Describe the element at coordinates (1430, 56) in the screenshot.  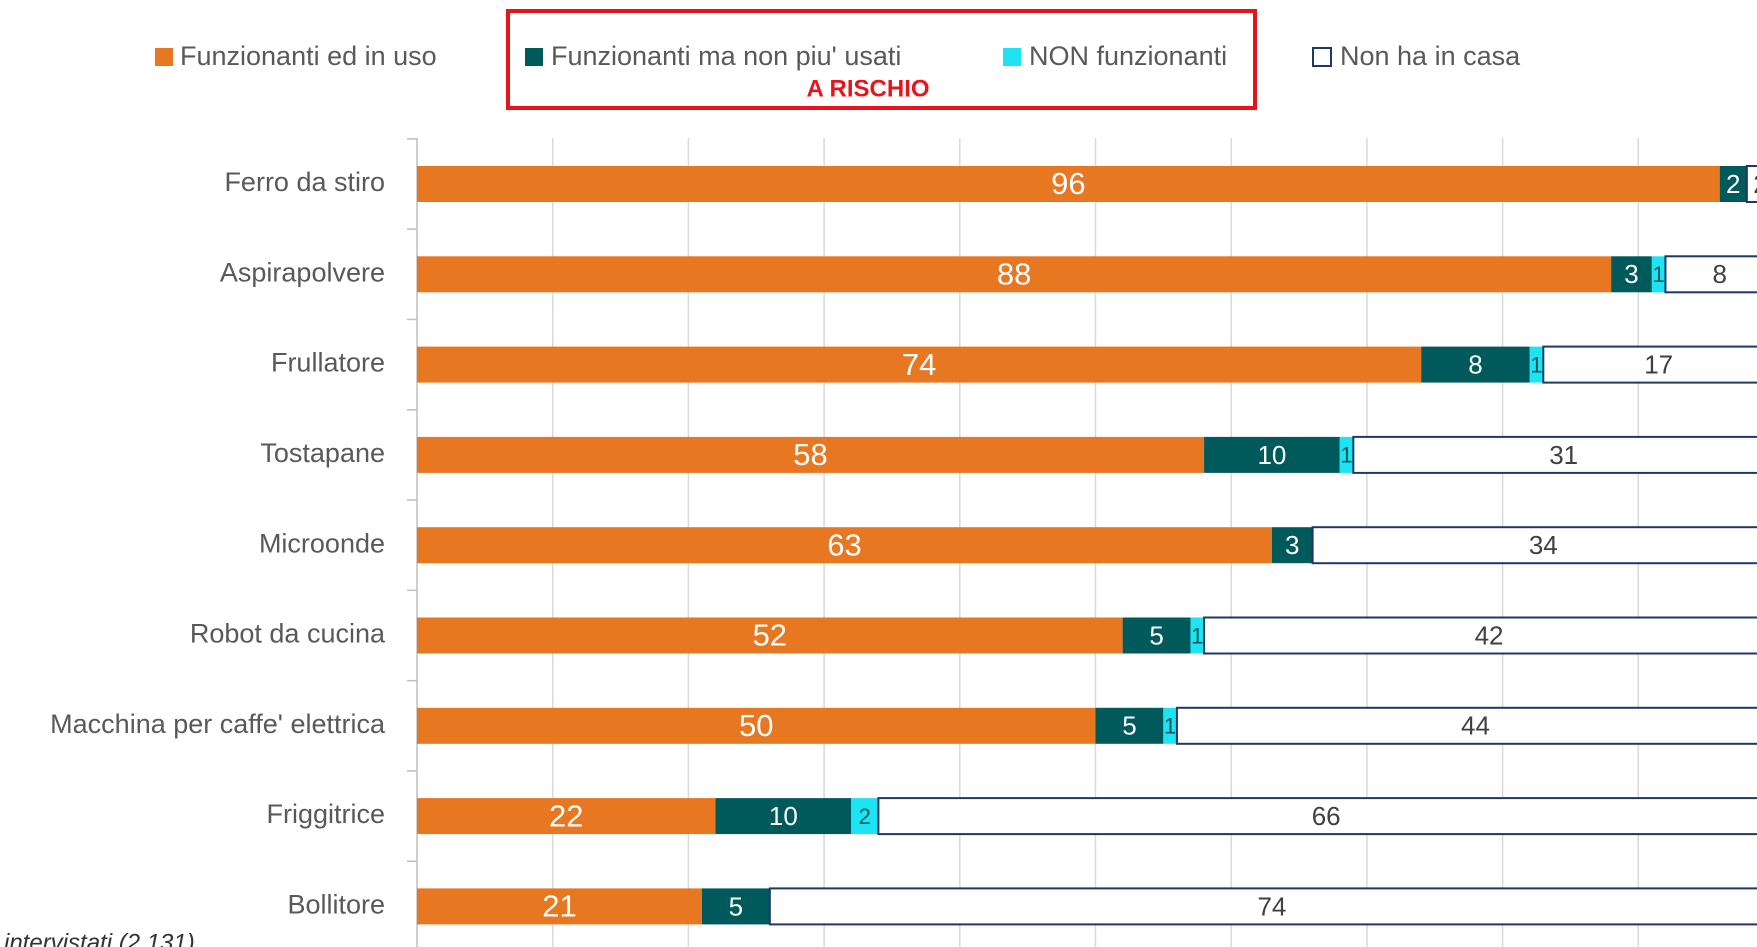
I see `legend-label: Non ha in casa` at that location.